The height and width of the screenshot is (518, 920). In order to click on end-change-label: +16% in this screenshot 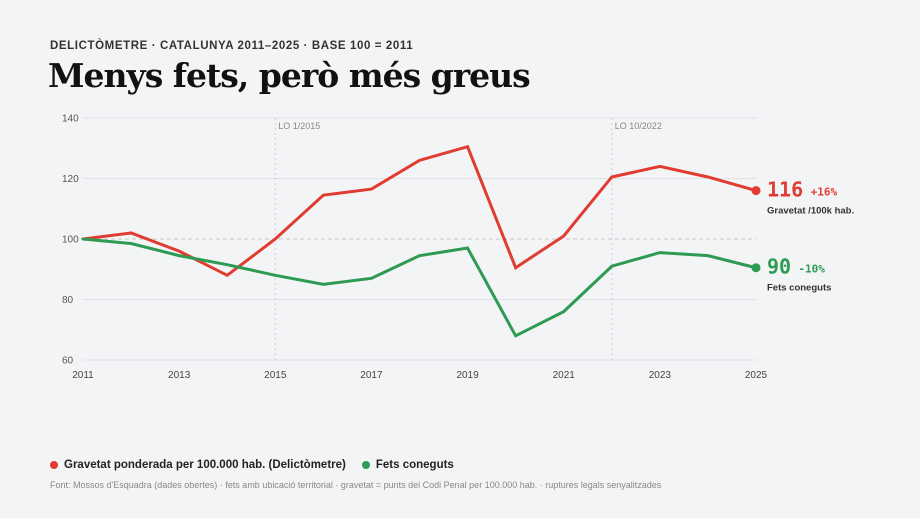, I will do `click(824, 192)`.